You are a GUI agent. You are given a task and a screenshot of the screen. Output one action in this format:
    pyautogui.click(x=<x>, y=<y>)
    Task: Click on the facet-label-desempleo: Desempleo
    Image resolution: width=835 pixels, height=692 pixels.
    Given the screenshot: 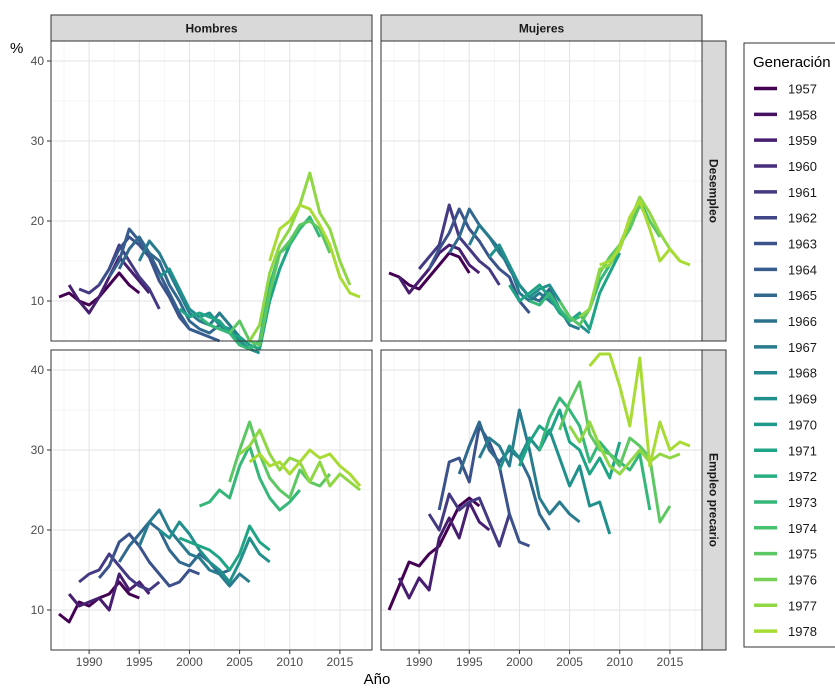 What is the action you would take?
    pyautogui.click(x=714, y=191)
    